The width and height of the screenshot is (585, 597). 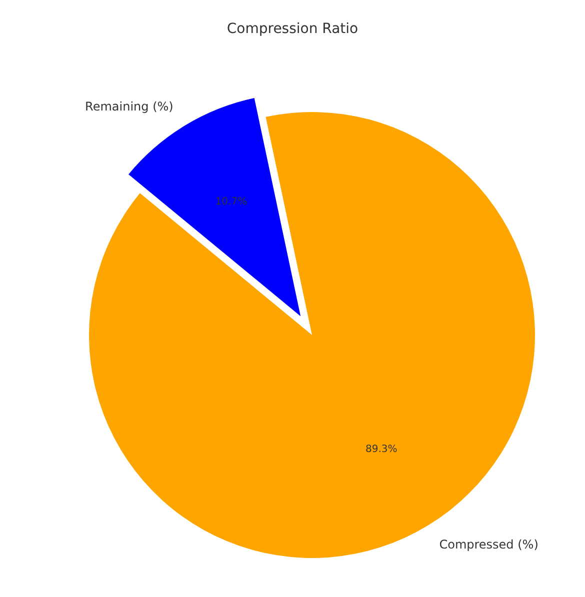 What do you see at coordinates (292, 29) in the screenshot?
I see `chart-title: Compression Ratio` at bounding box center [292, 29].